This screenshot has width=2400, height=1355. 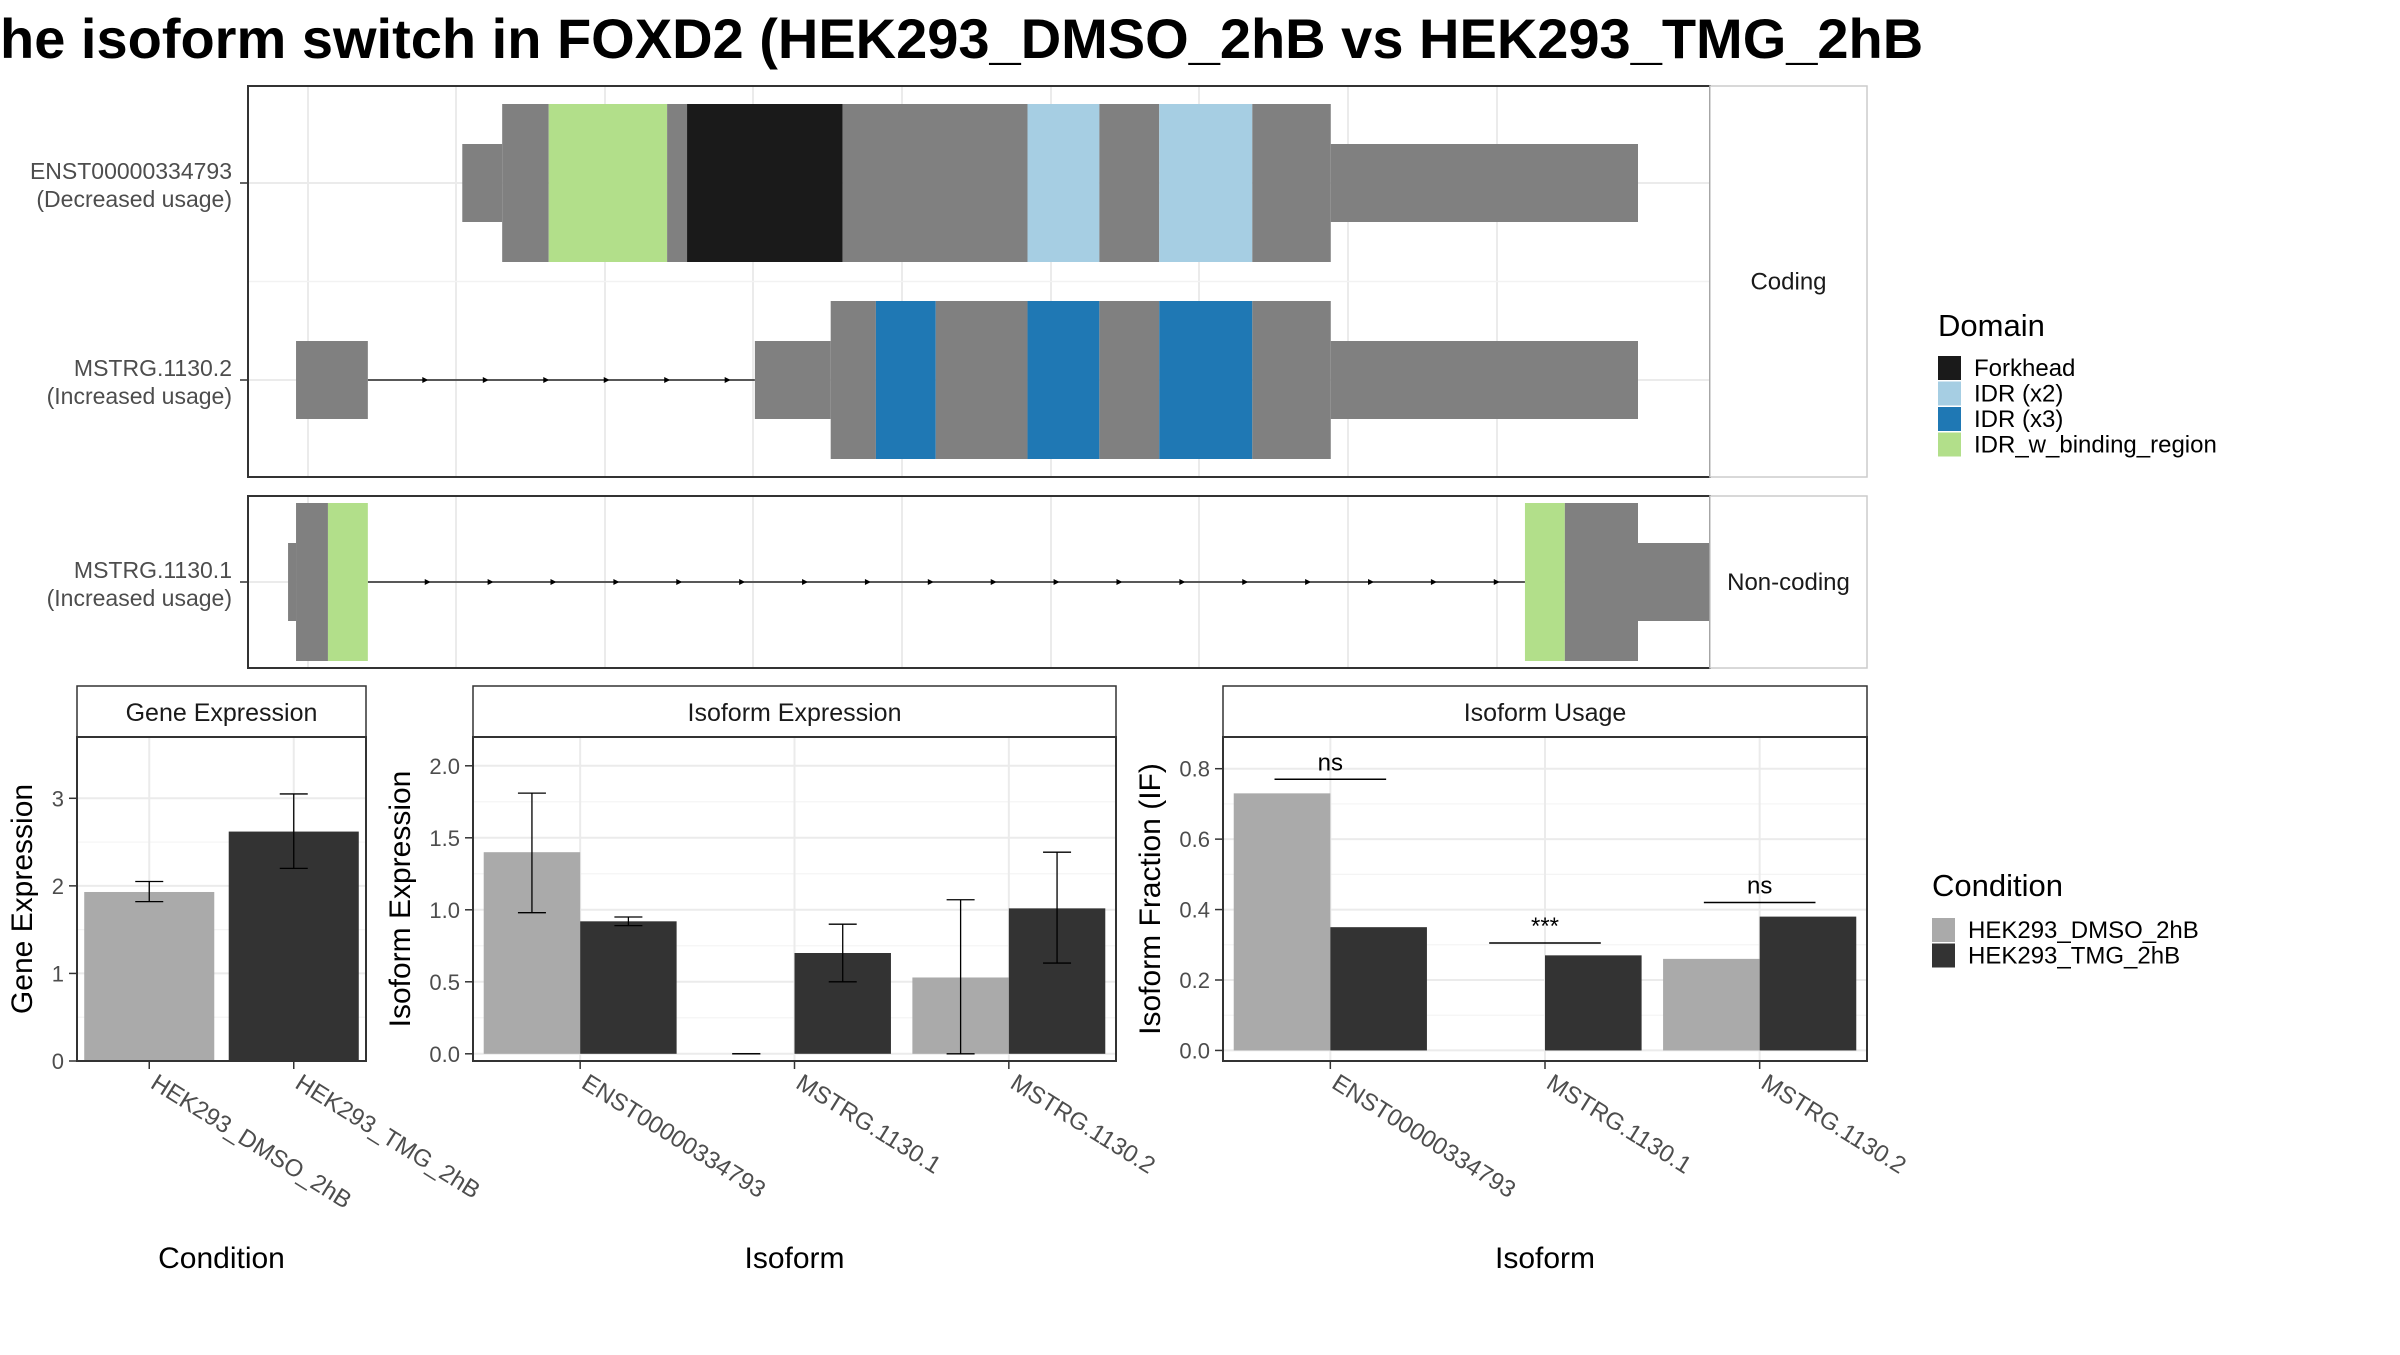 What do you see at coordinates (153, 570) in the screenshot?
I see `transcript-name: MSTRG.1130.1` at bounding box center [153, 570].